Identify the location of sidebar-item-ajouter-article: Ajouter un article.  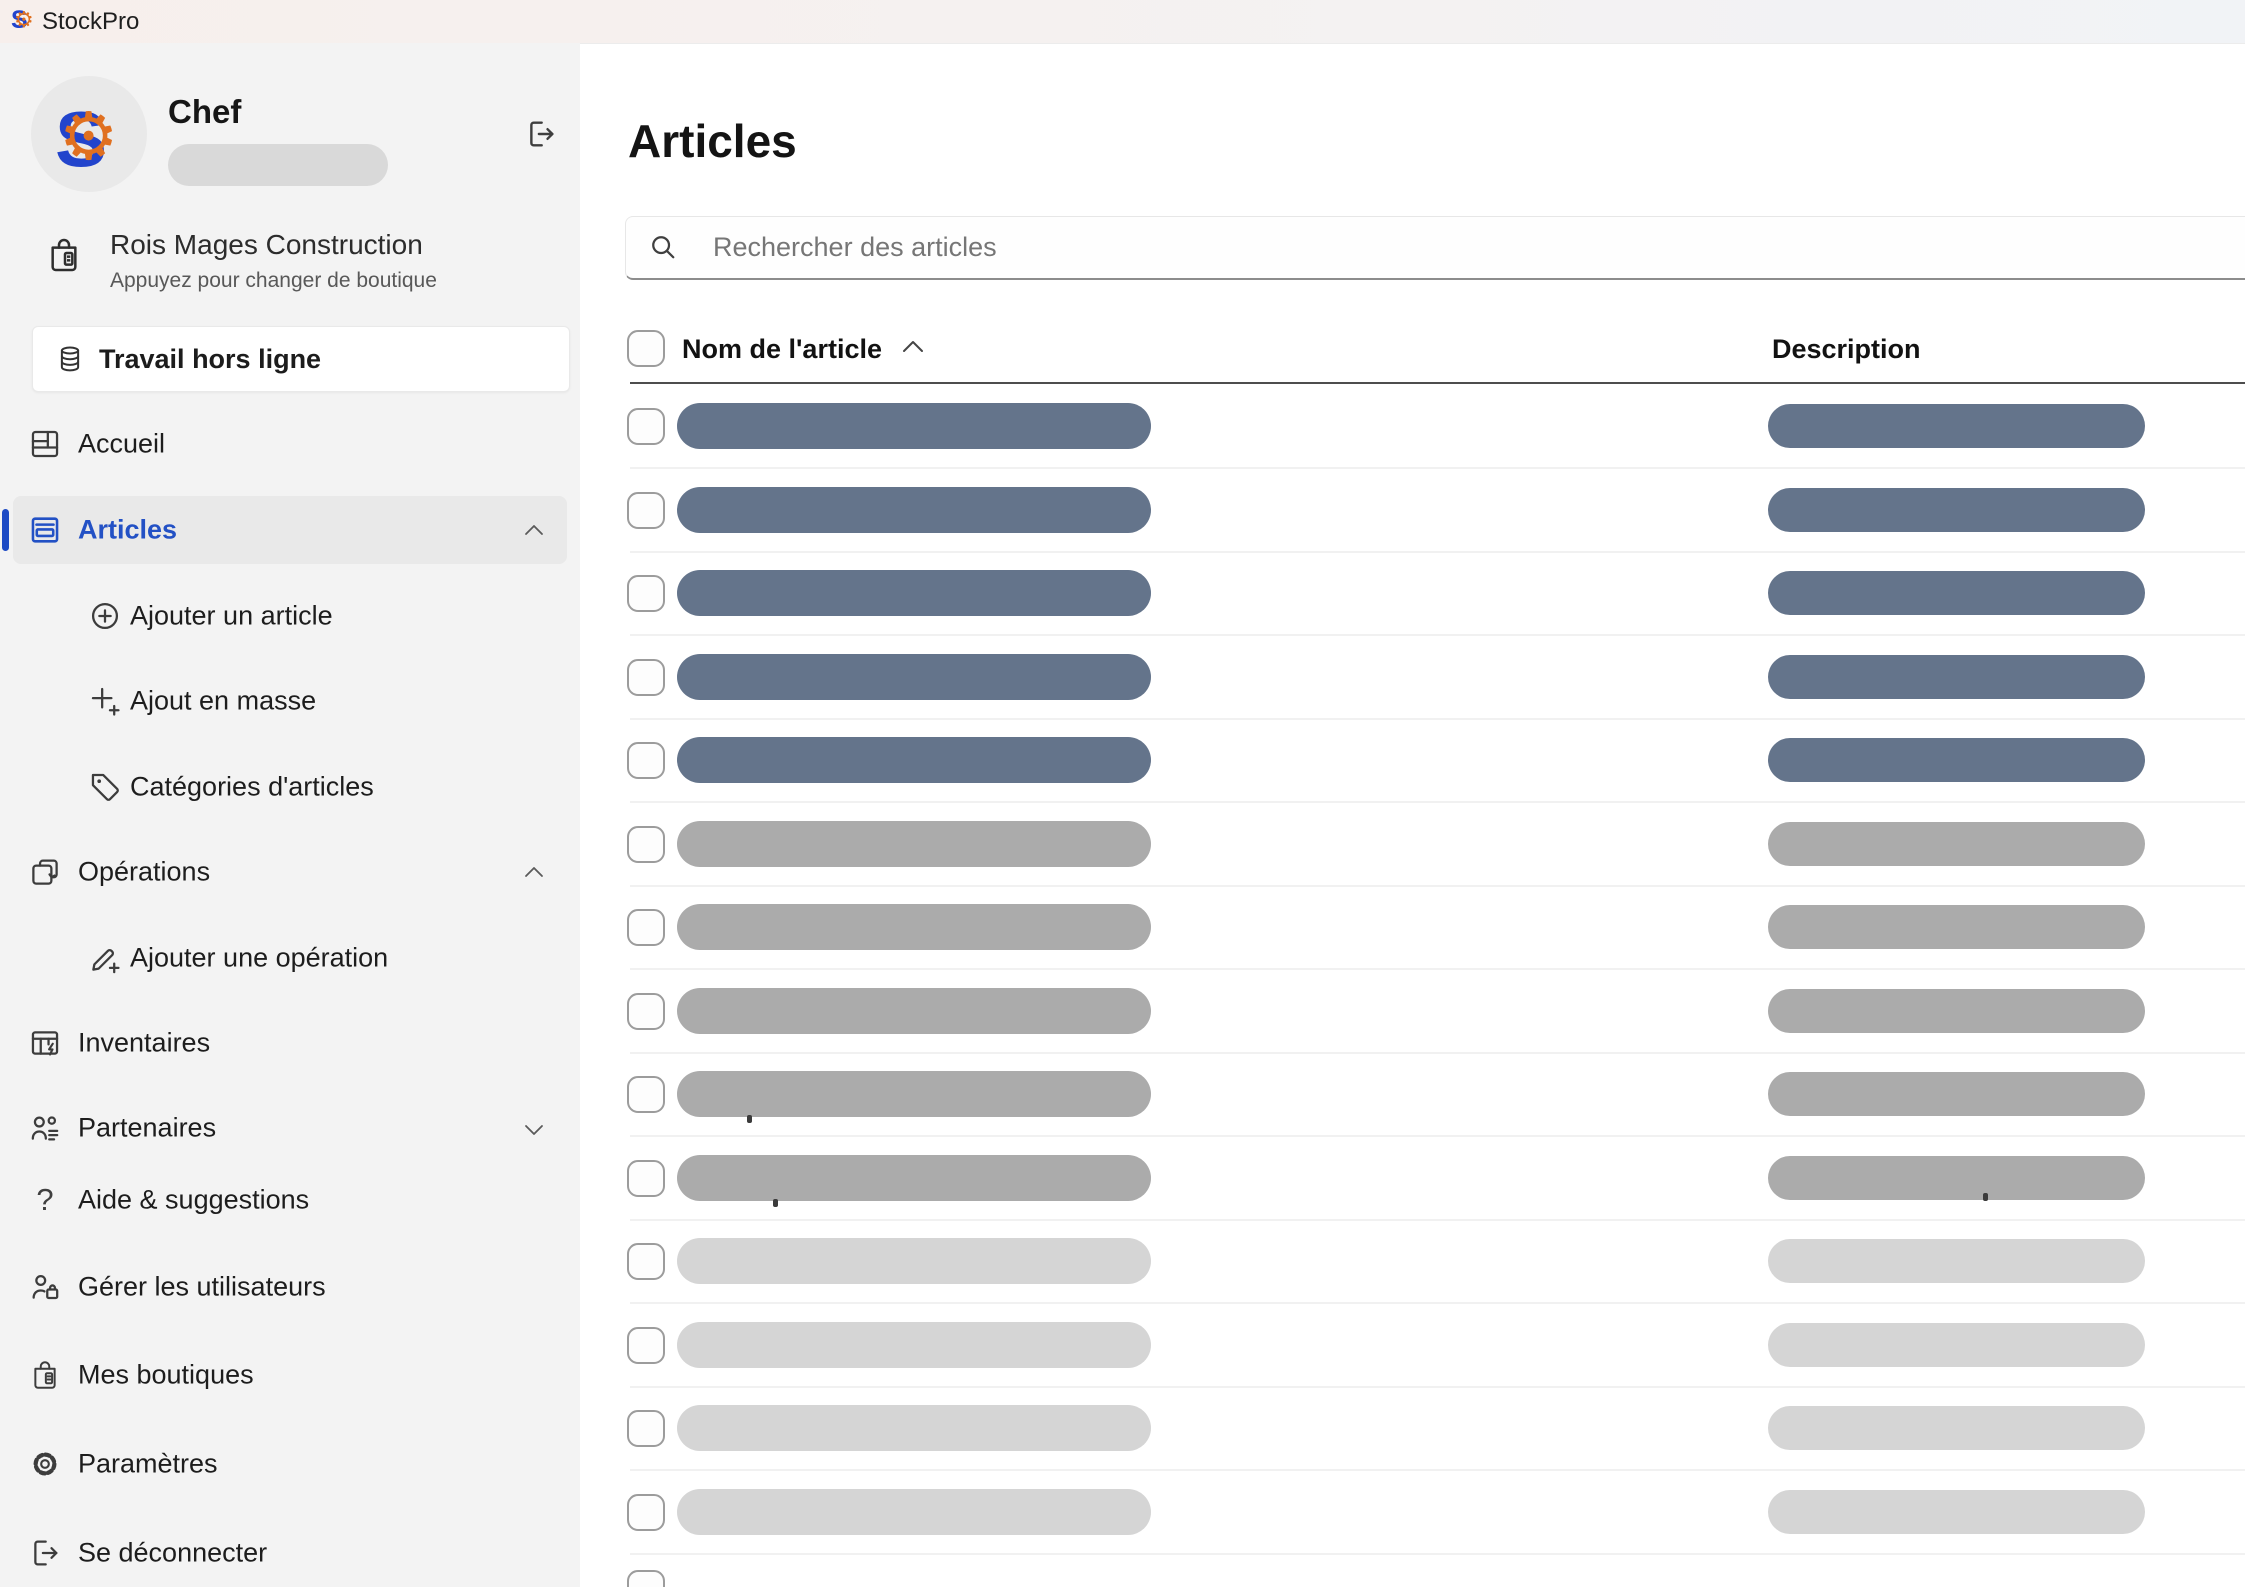
(290, 616).